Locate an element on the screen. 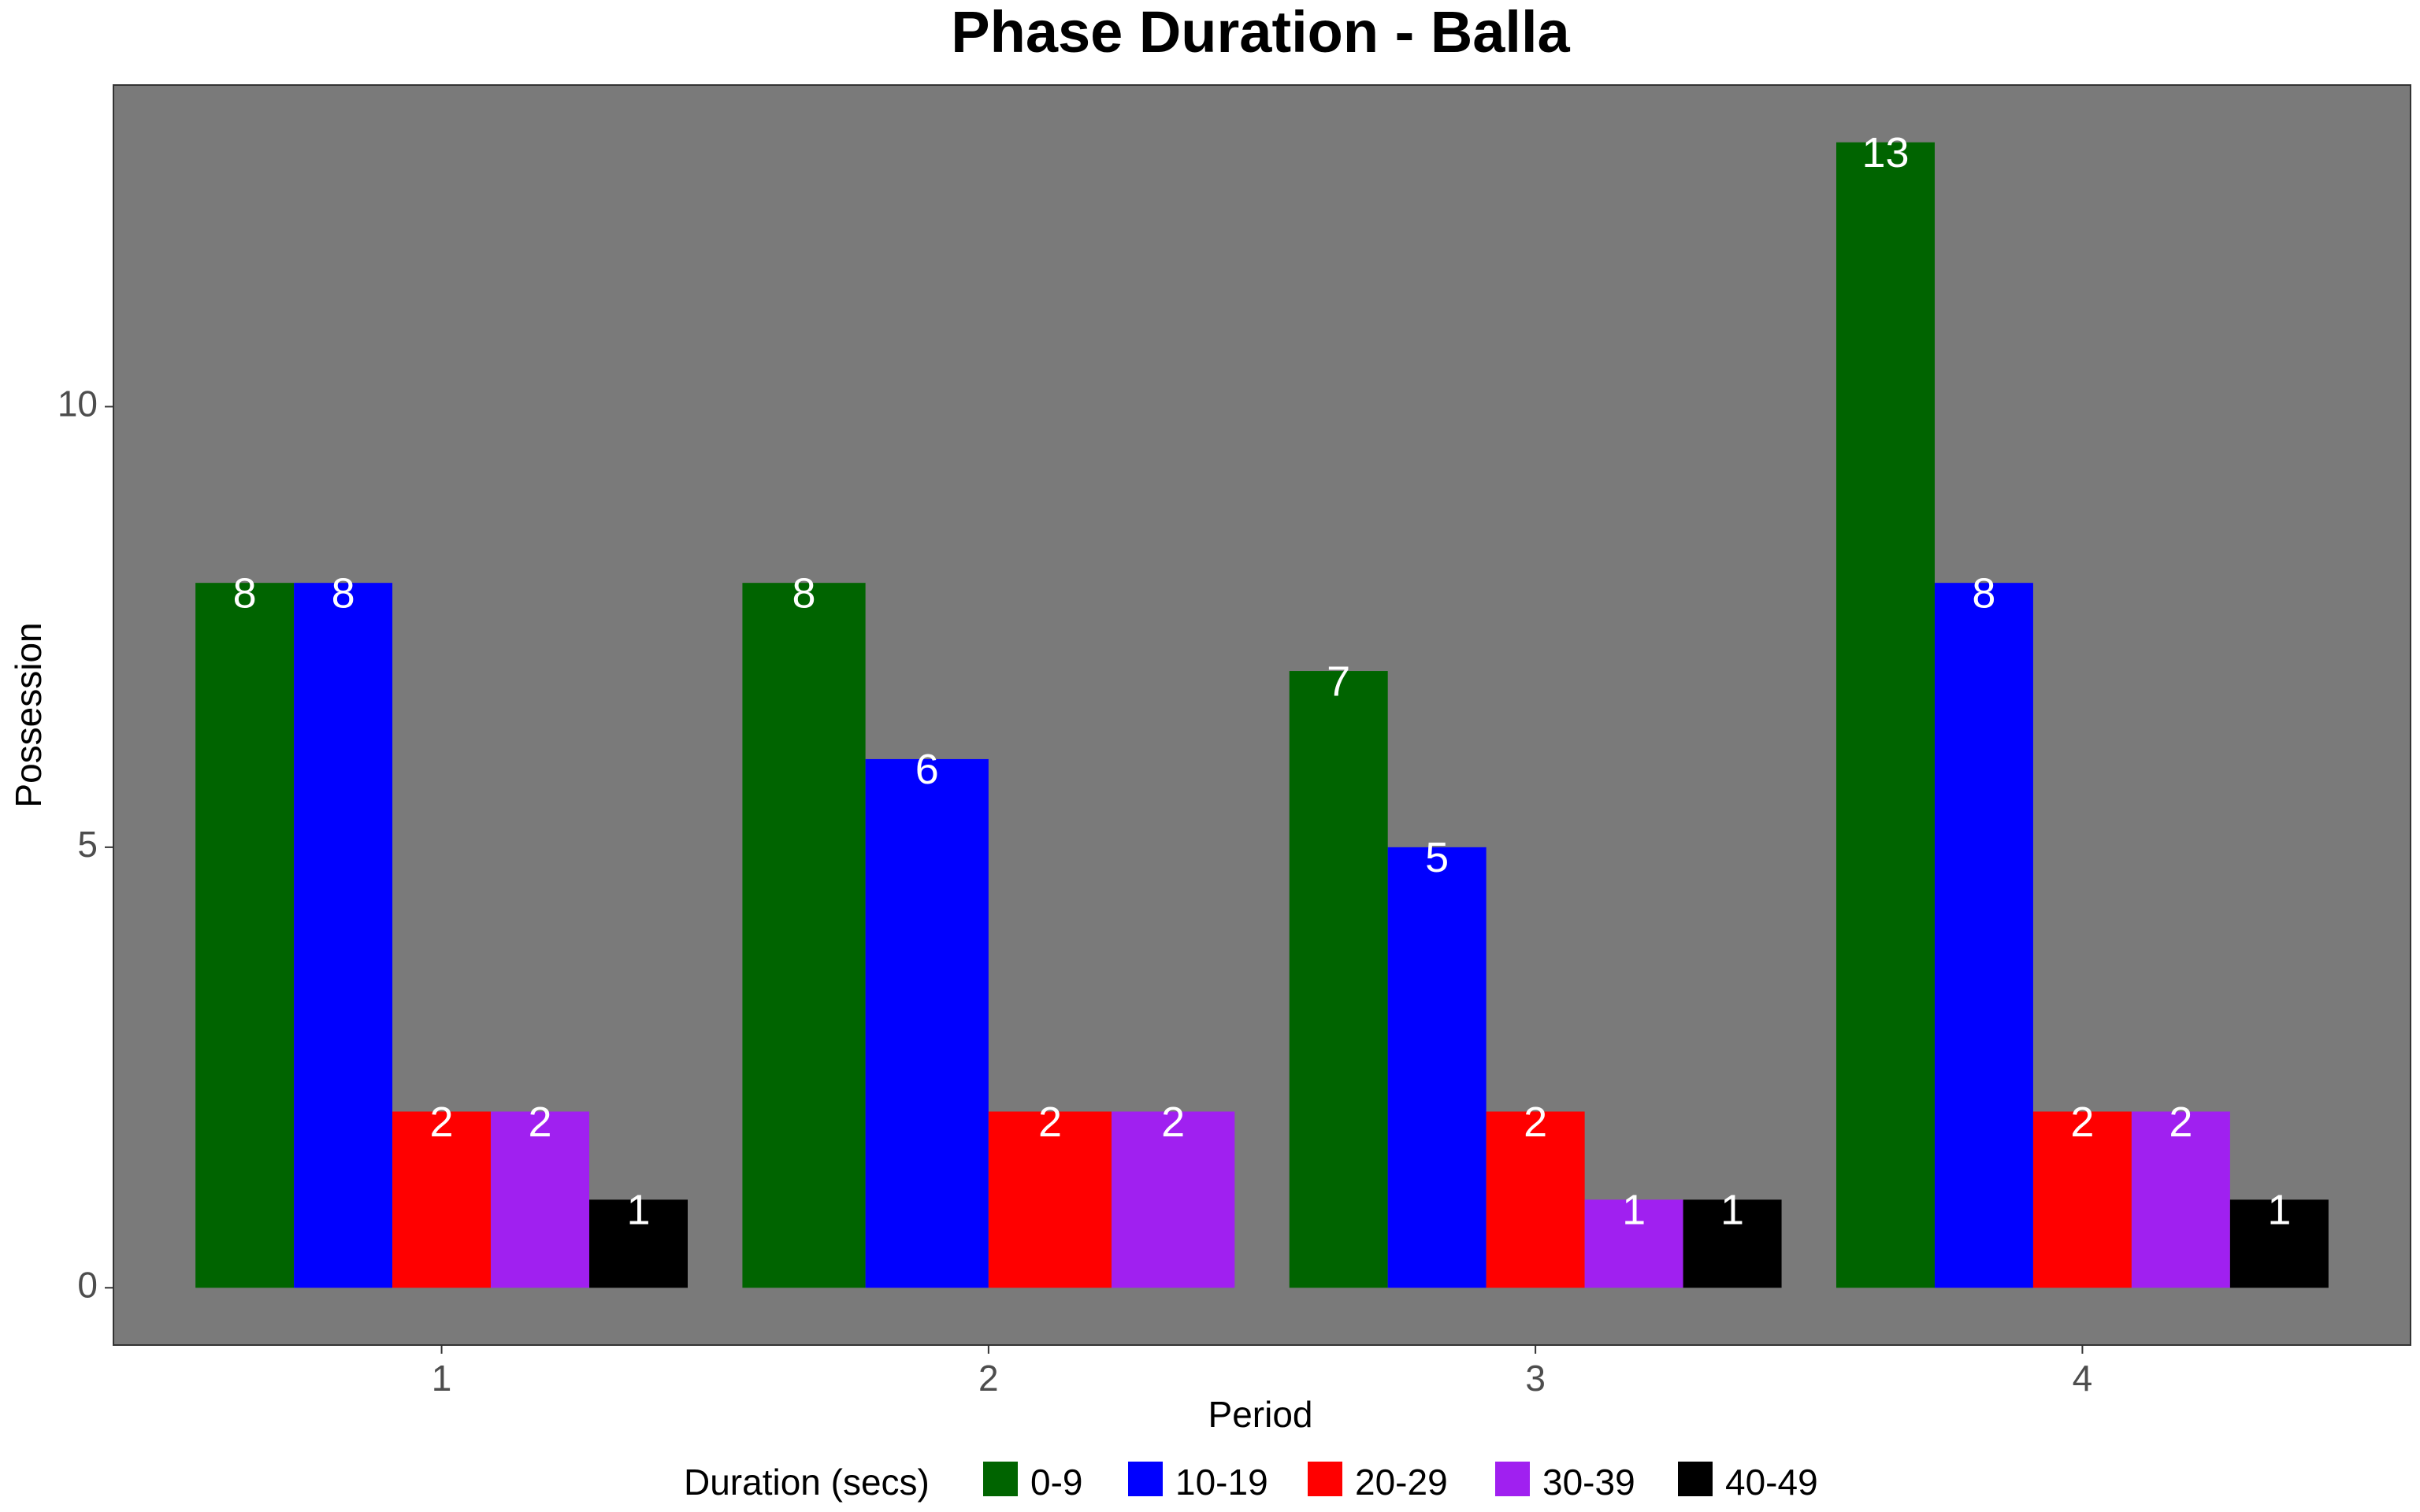 The image size is (2420, 1512). y-tick-label: 5 is located at coordinates (87, 844).